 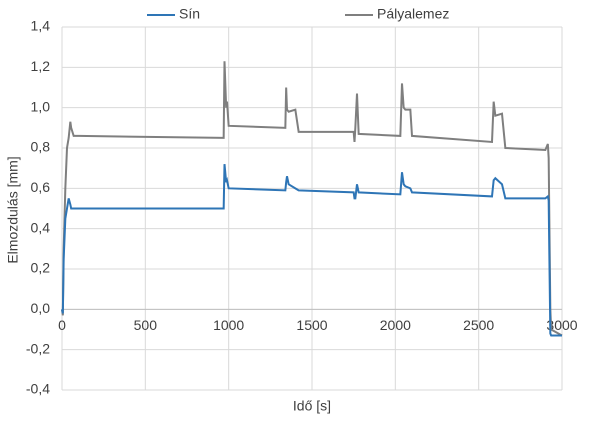 What do you see at coordinates (41, 187) in the screenshot?
I see `y-tick-label: 0,6` at bounding box center [41, 187].